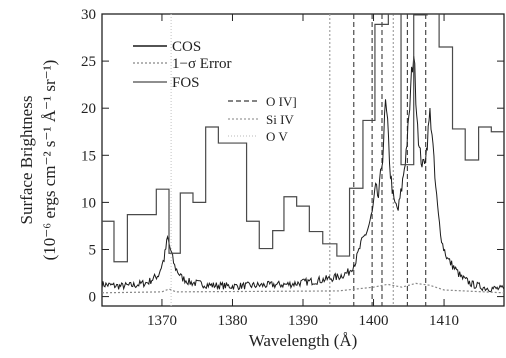 The height and width of the screenshot is (358, 506). Describe the element at coordinates (93, 298) in the screenshot. I see `y-tick-label-0: 0` at that location.